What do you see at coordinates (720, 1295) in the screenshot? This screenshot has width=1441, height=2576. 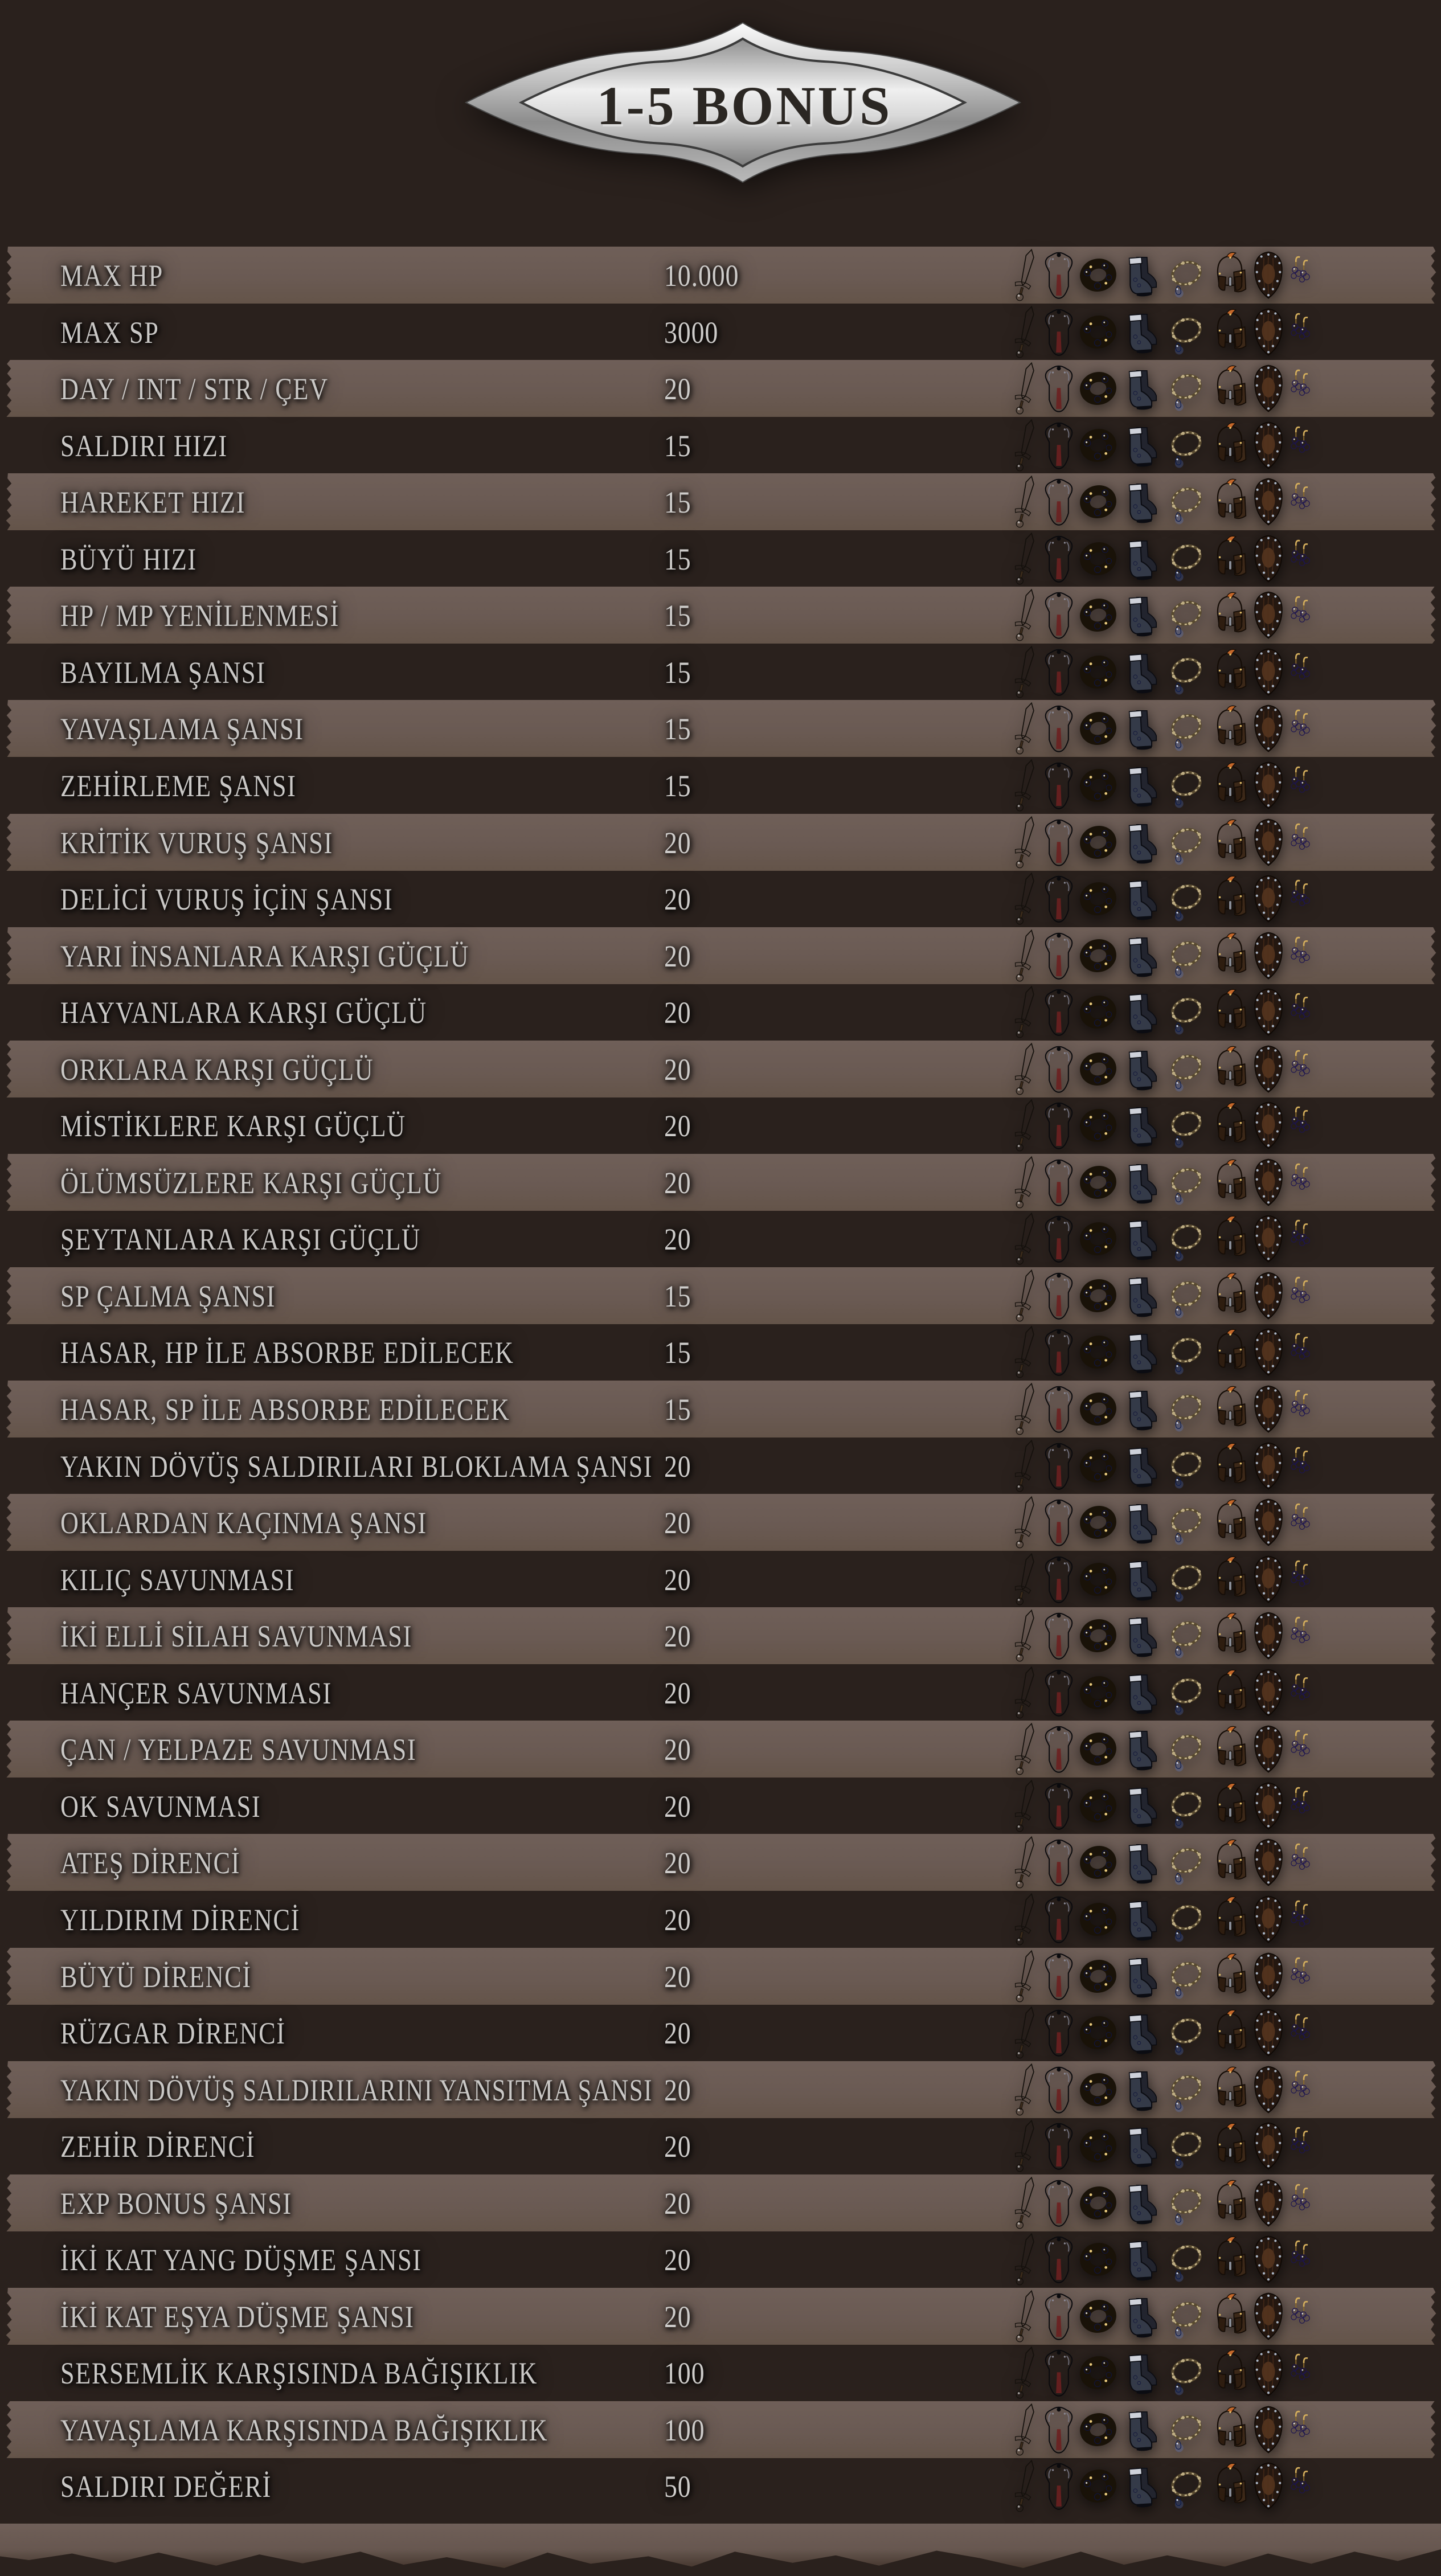 I see `bonus-row: SP ÇALMA ŞANSI 15` at bounding box center [720, 1295].